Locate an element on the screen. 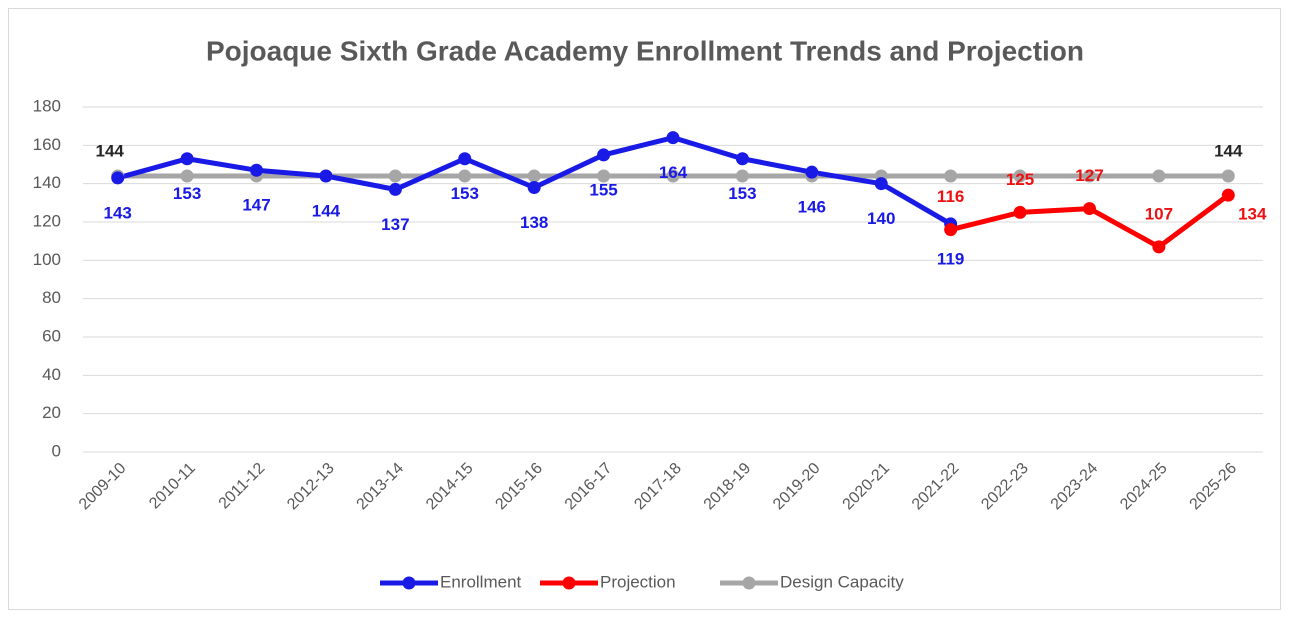  data-label: 137 is located at coordinates (395, 224).